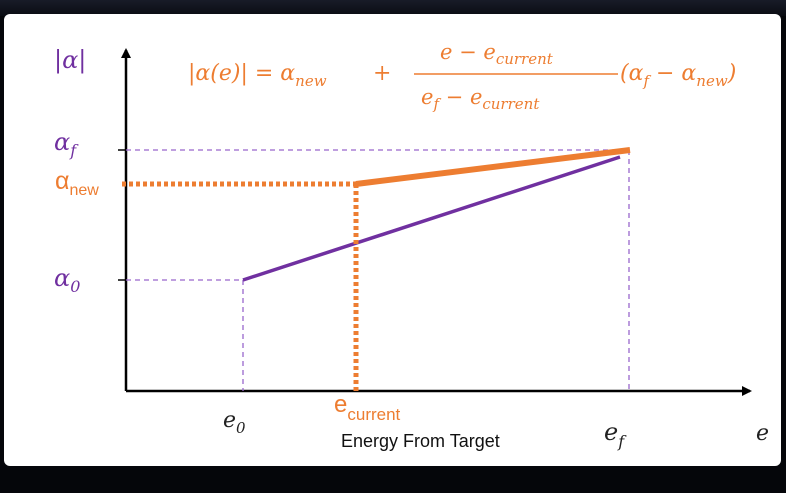 This screenshot has height=493, width=786. I want to click on formula-rhs-mid: − α, so click(672, 73).